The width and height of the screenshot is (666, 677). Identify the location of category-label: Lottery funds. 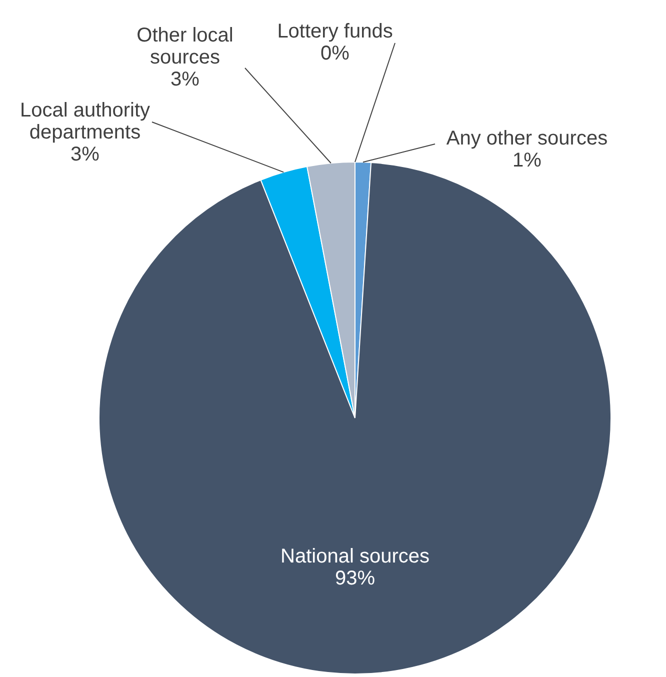
(335, 31).